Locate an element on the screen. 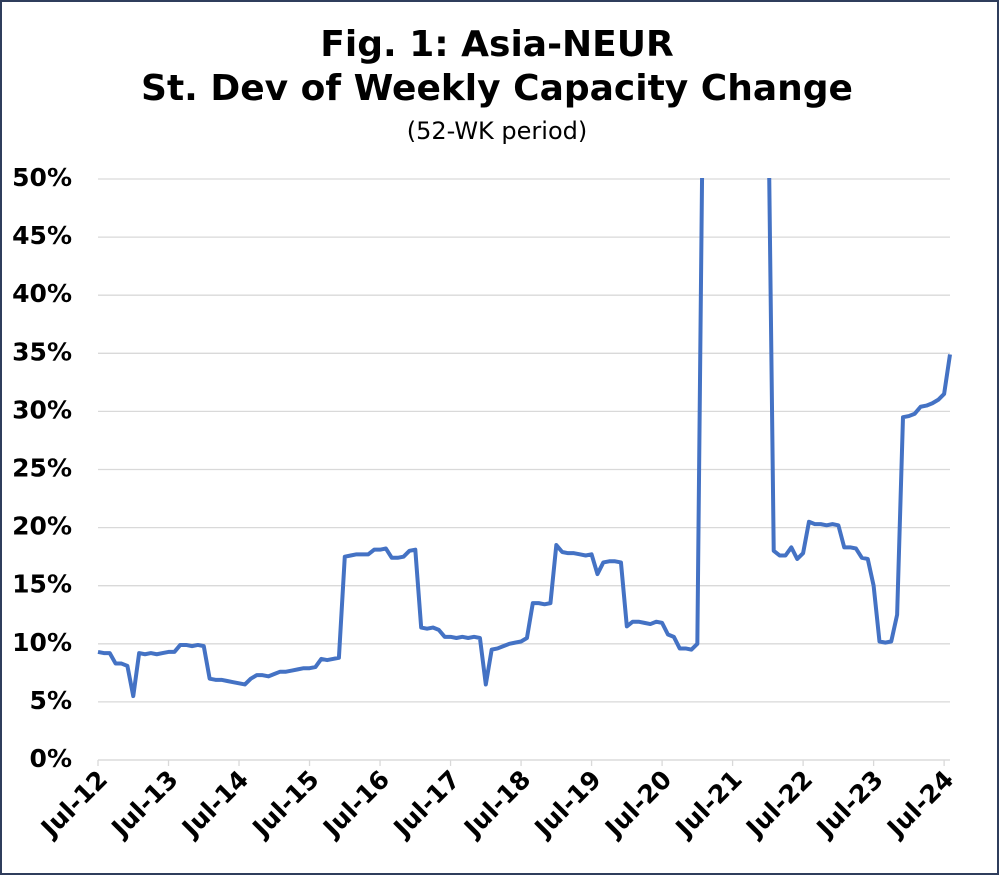 The image size is (999, 875). y-tick-label: 10% is located at coordinates (42, 642).